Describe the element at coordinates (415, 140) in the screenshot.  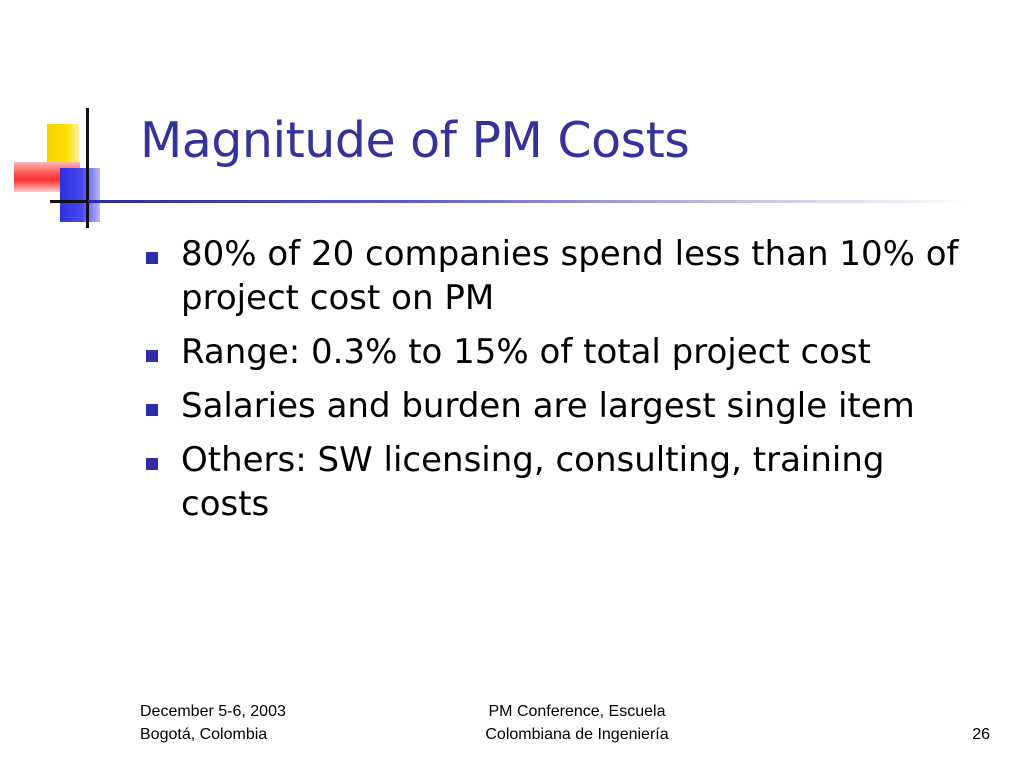
I see `slide-title: Magnitude of PM Costs` at that location.